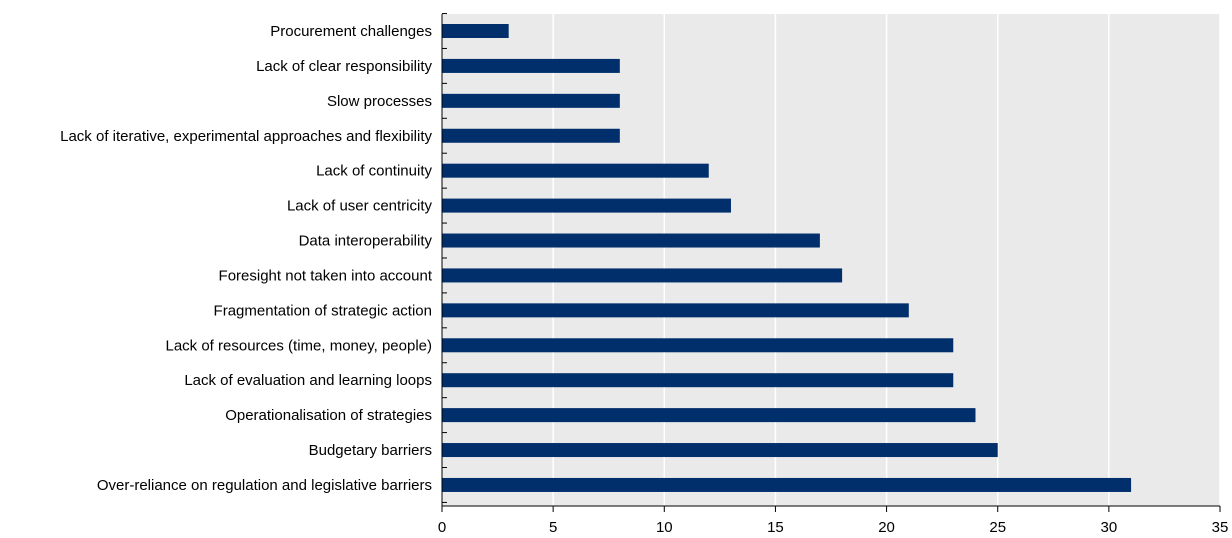 The width and height of the screenshot is (1232, 538). What do you see at coordinates (374, 171) in the screenshot?
I see `category-label: Lack of continuity` at bounding box center [374, 171].